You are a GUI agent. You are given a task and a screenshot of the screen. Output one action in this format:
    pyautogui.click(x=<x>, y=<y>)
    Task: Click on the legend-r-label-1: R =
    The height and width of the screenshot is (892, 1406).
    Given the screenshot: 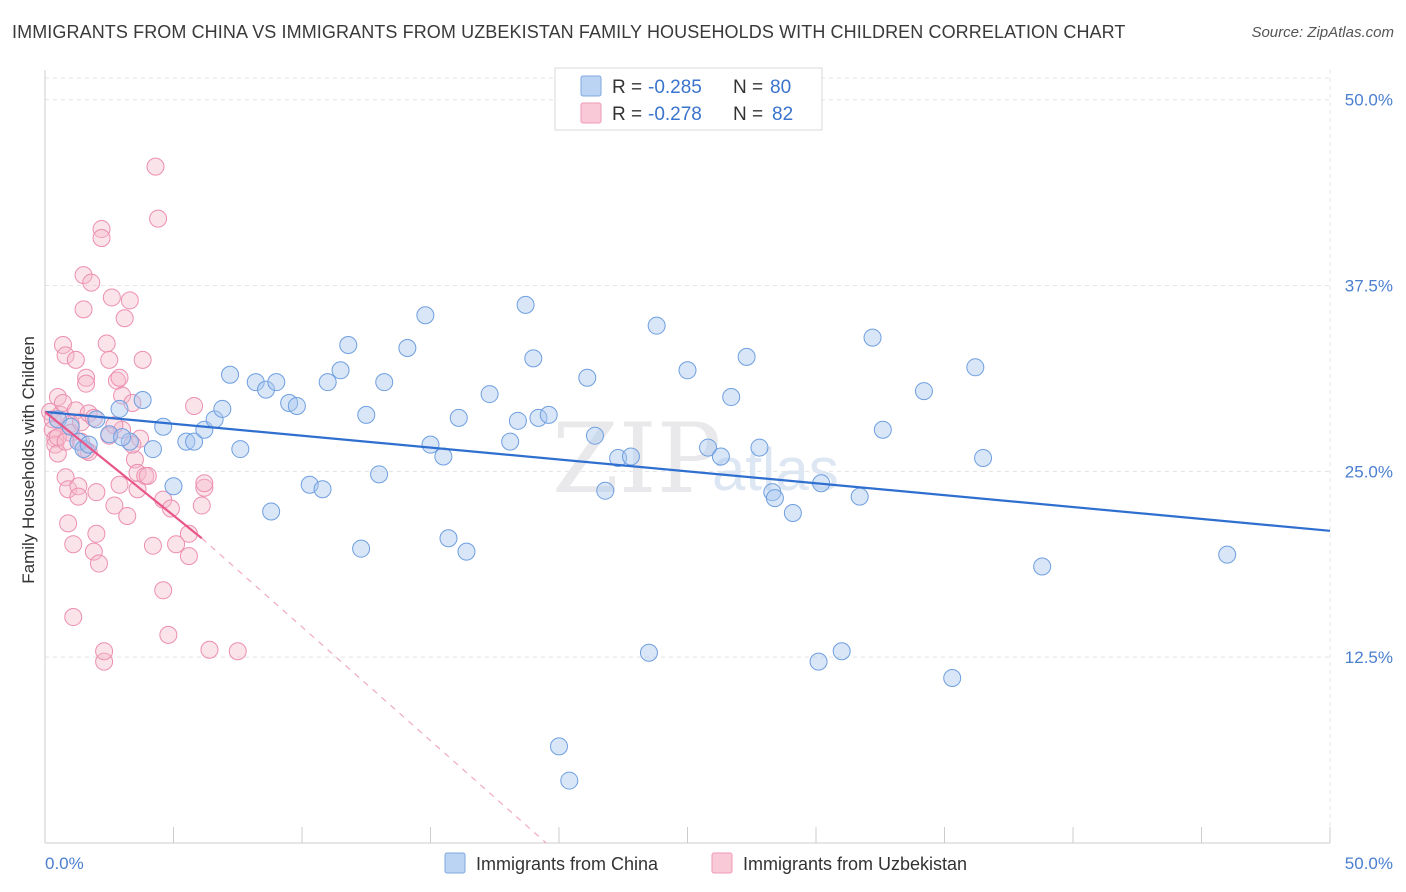 What is the action you would take?
    pyautogui.click(x=627, y=87)
    